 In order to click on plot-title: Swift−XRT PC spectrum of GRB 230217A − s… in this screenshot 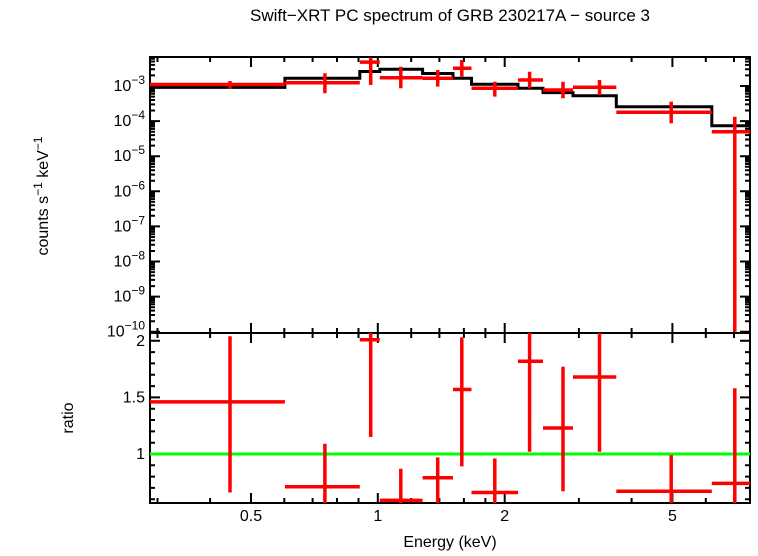, I will do `click(449, 15)`.